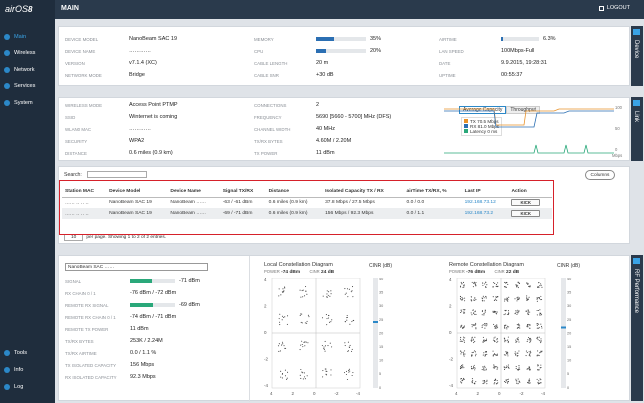 This screenshot has height=403, width=644. Describe the element at coordinates (28, 86) in the screenshot. I see `sidebar-item-services: Services` at that location.